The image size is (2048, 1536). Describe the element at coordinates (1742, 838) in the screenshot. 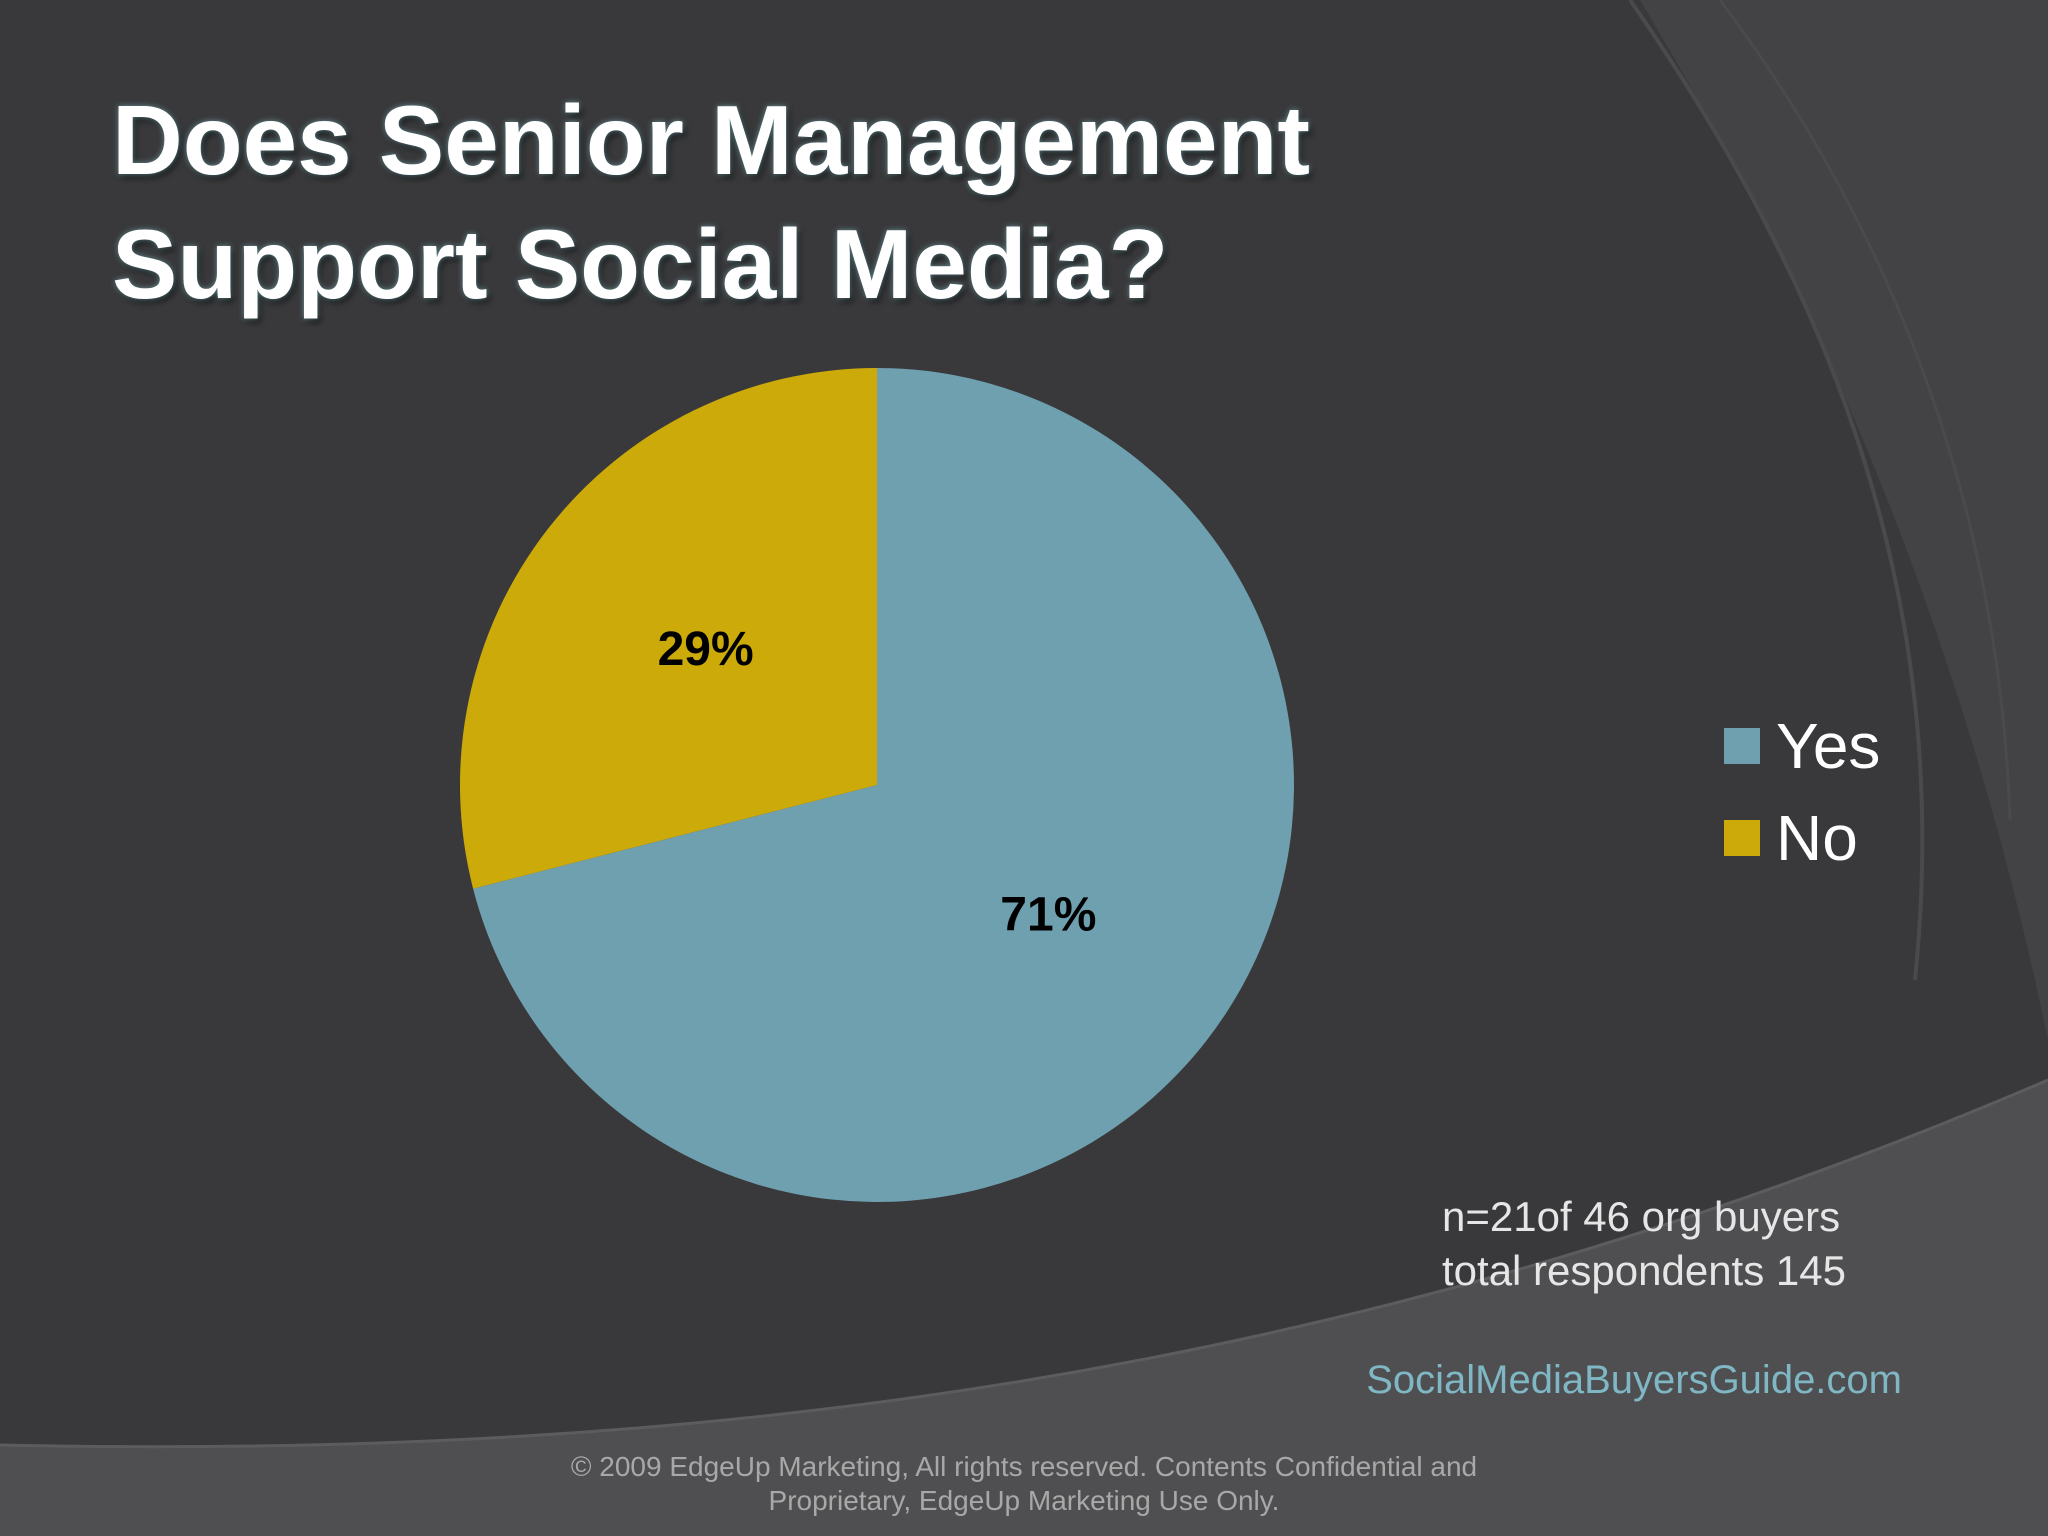

I see `legend-swatch-no` at that location.